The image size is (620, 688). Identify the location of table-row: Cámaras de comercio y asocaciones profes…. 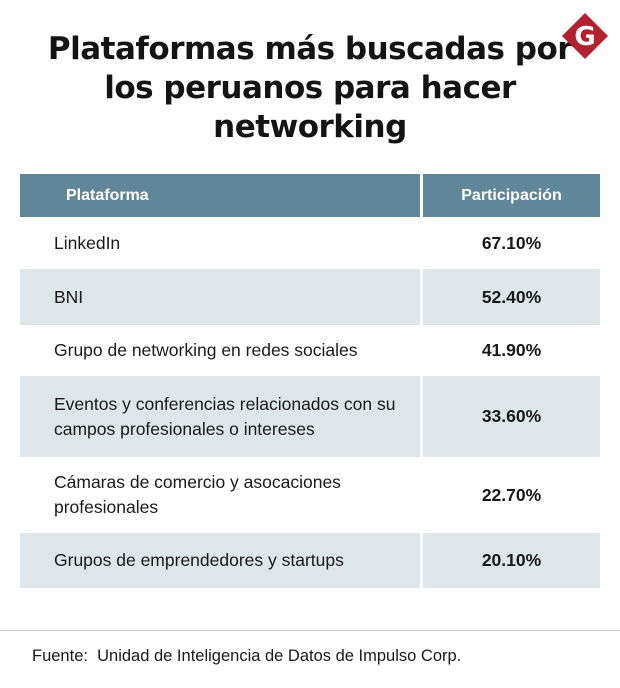
(310, 495).